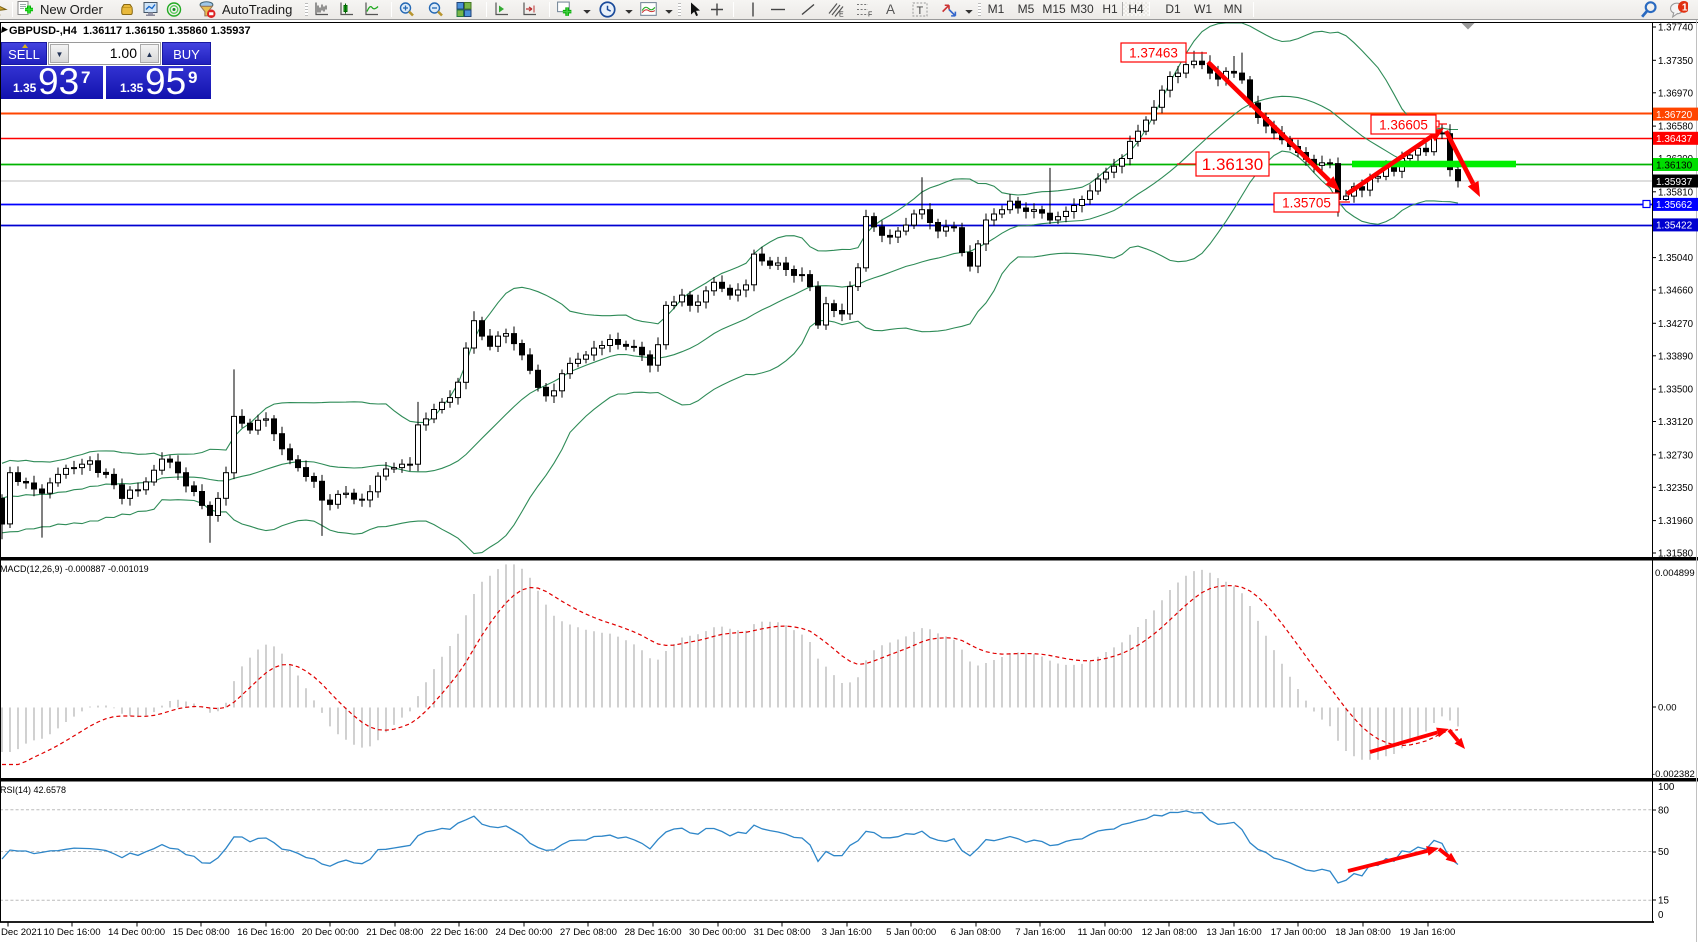  I want to click on svg-text: 1.33120, so click(1676, 422).